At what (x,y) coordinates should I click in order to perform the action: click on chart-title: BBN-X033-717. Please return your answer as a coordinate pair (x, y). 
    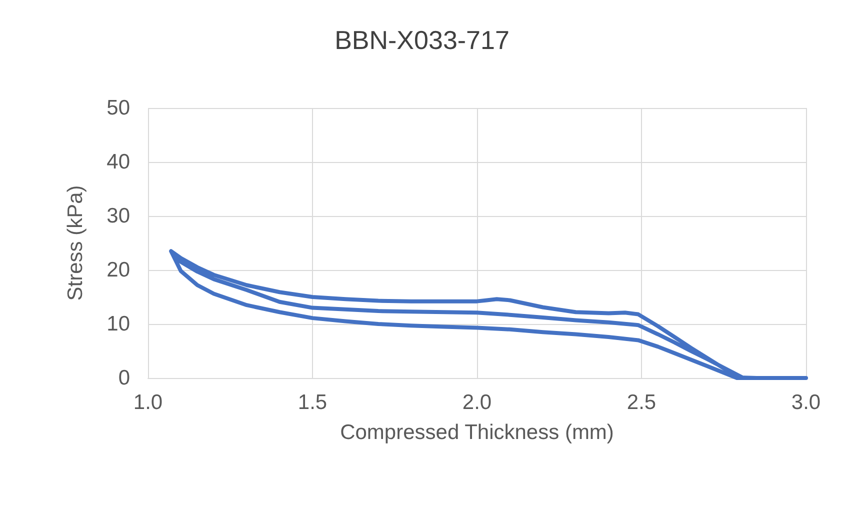
    Looking at the image, I should click on (422, 40).